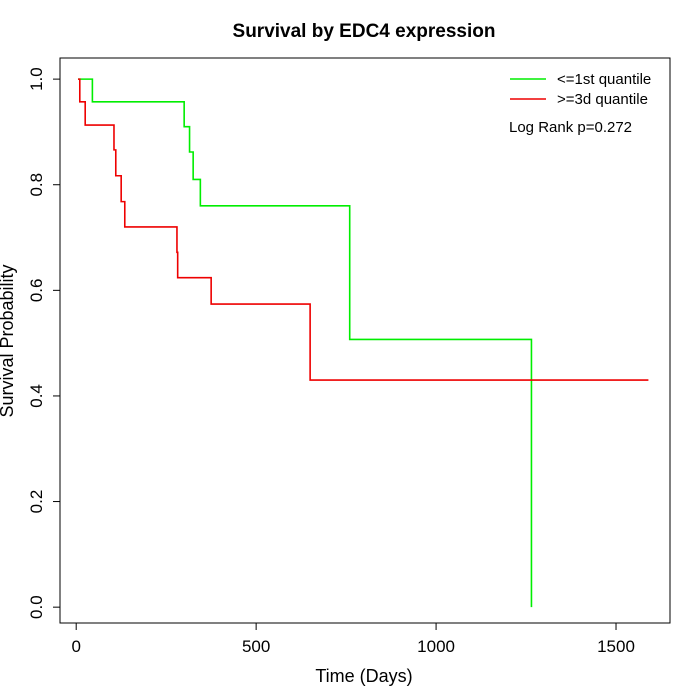  Describe the element at coordinates (363, 676) in the screenshot. I see `x-axis-label: Time (Days)` at that location.